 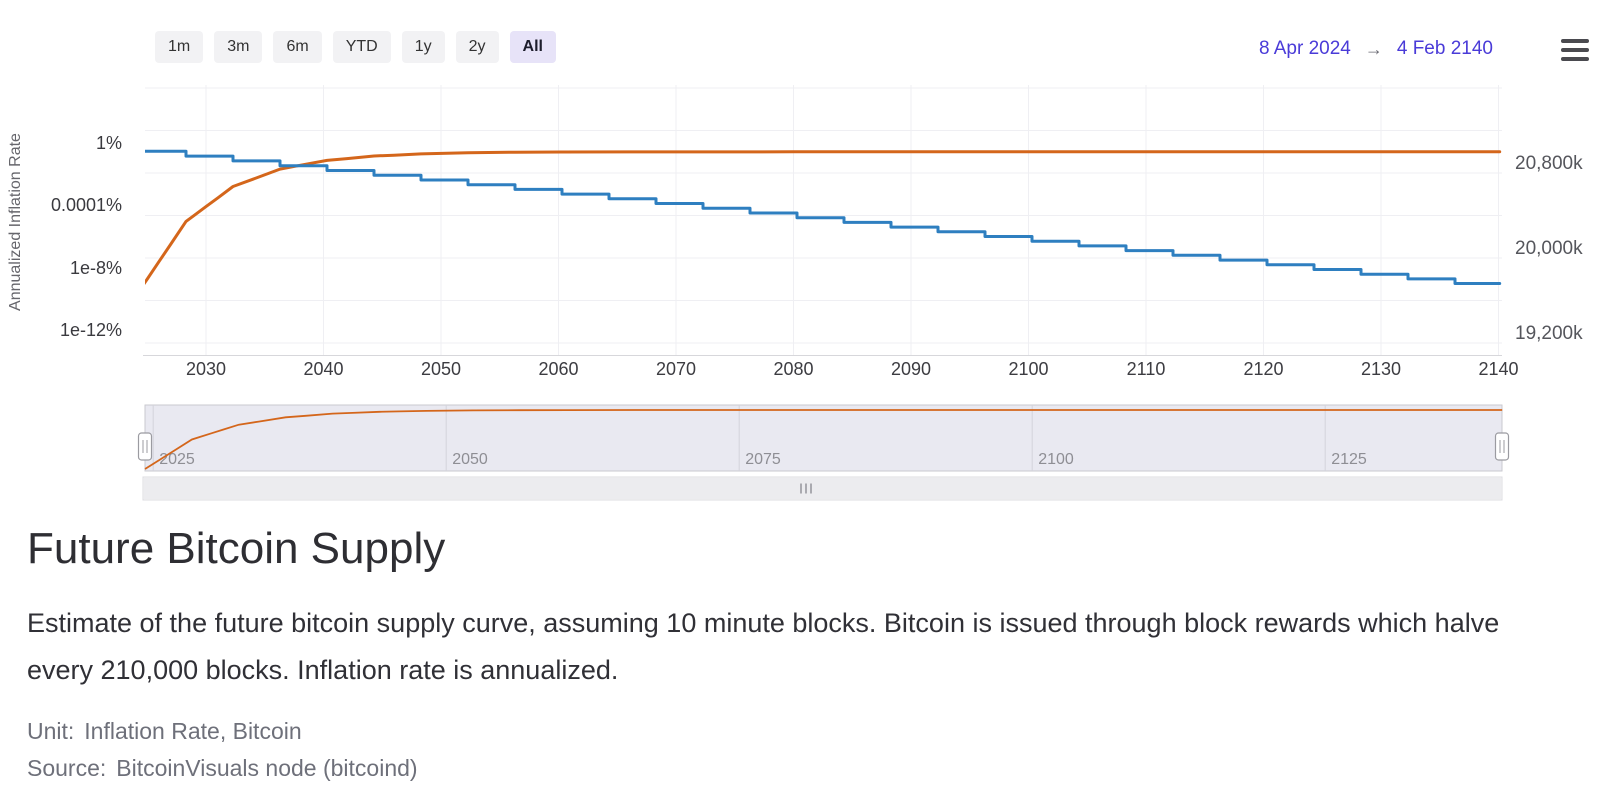 What do you see at coordinates (238, 47) in the screenshot?
I see `range-button-3m: 3m` at bounding box center [238, 47].